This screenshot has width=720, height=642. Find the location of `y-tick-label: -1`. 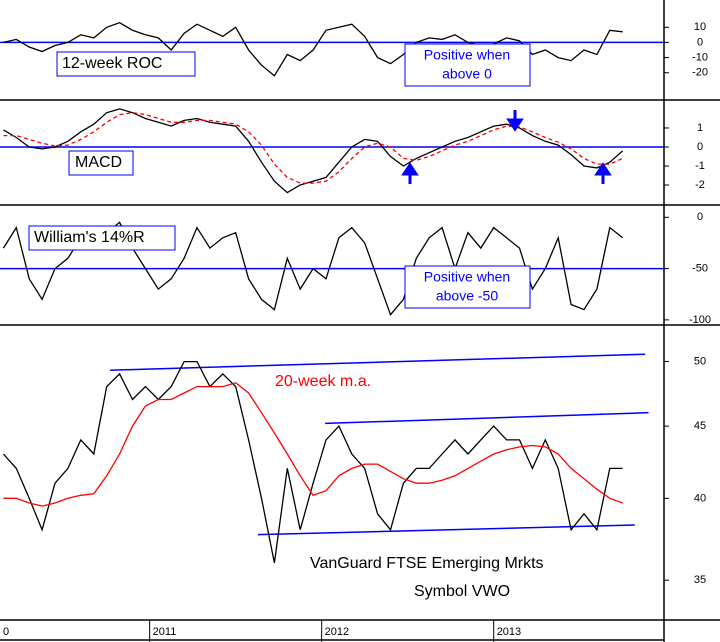

y-tick-label: -1 is located at coordinates (700, 166).